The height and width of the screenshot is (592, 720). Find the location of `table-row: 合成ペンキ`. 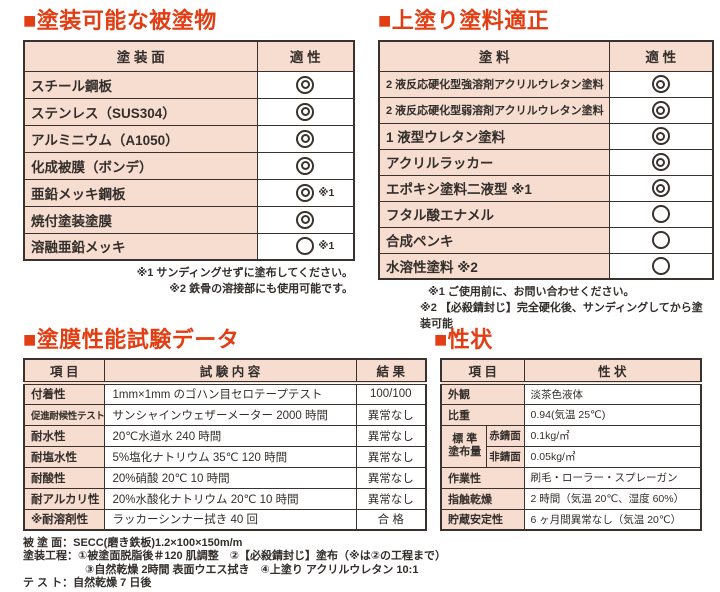

table-row: 合成ペンキ is located at coordinates (546, 240).